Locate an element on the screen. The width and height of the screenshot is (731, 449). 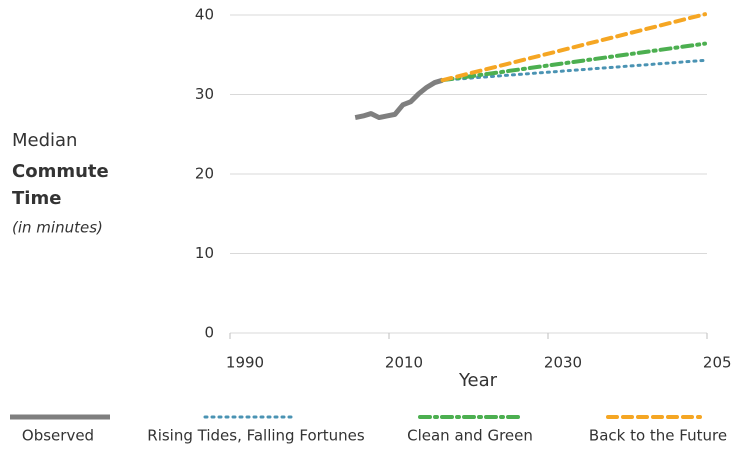
legend-label: Observed is located at coordinates (58, 436).